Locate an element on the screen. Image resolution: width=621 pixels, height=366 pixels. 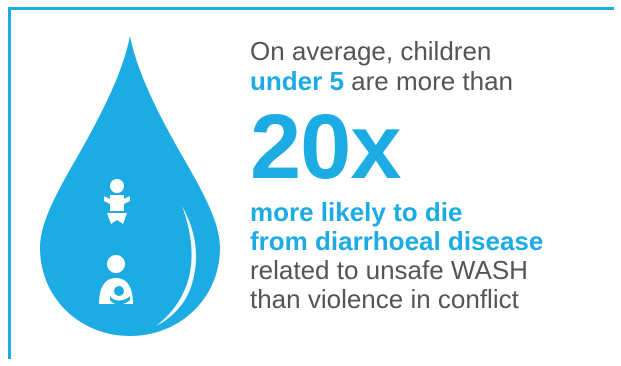
context-line-2: than violence in conflict is located at coordinates (384, 299).